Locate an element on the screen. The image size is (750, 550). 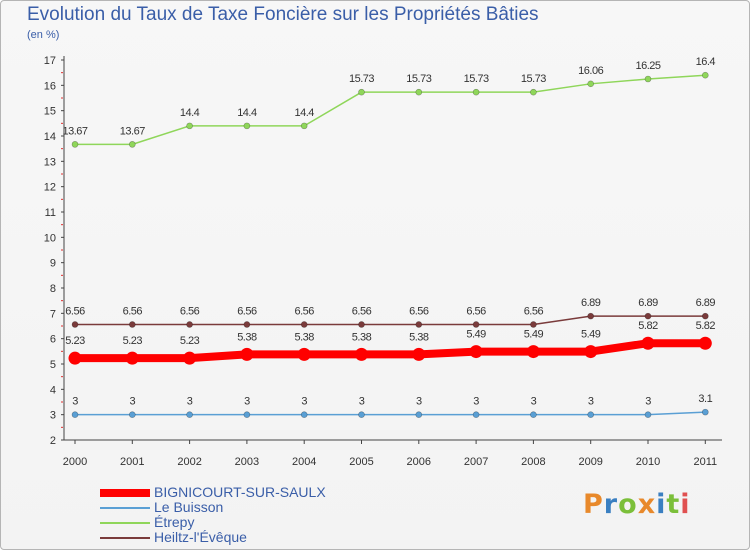
logo-letter: i is located at coordinates (685, 504).